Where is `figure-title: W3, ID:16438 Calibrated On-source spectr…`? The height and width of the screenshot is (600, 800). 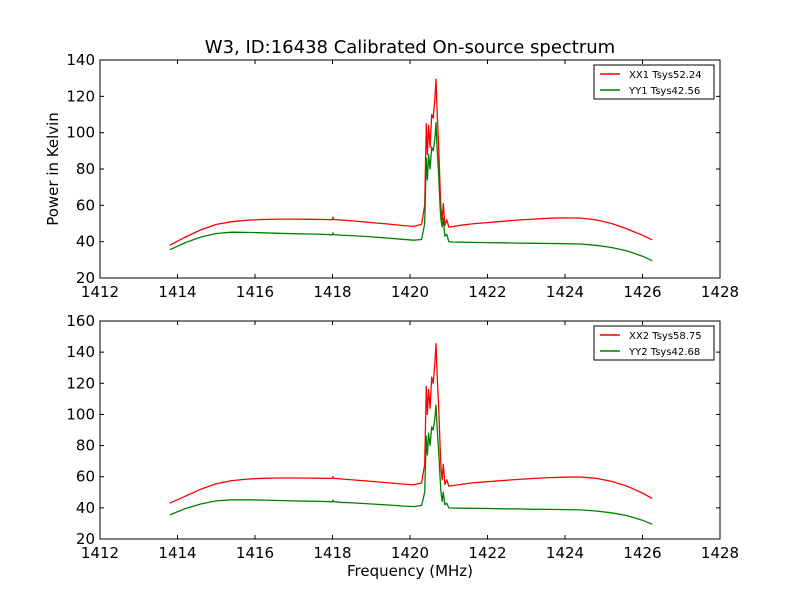 figure-title: W3, ID:16438 Calibrated On-source spectr… is located at coordinates (410, 47).